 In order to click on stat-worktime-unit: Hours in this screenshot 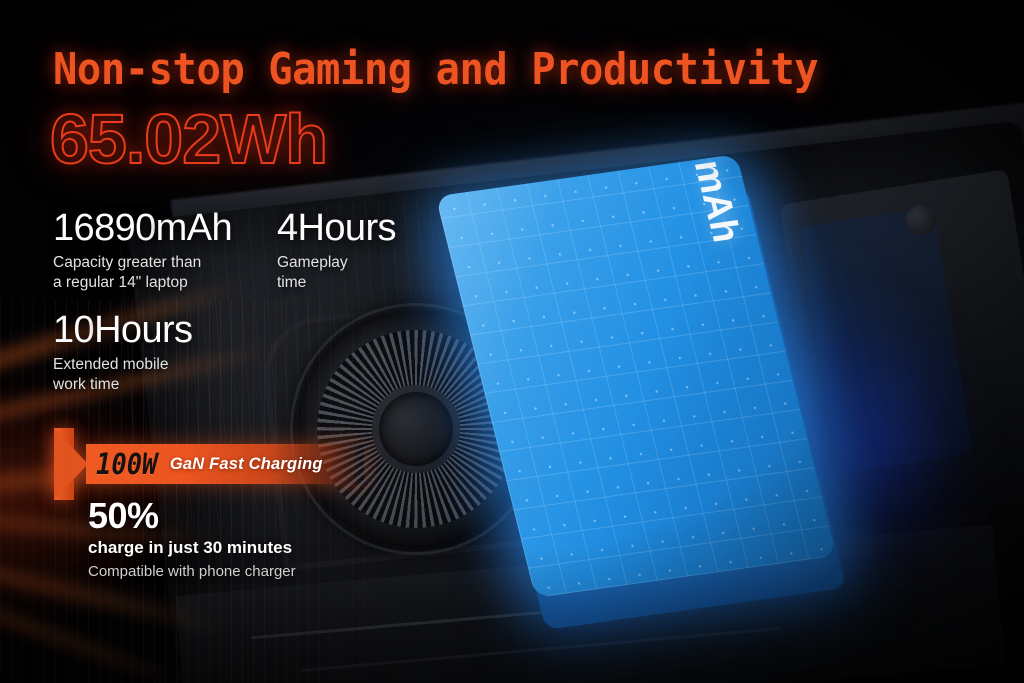, I will do `click(143, 330)`.